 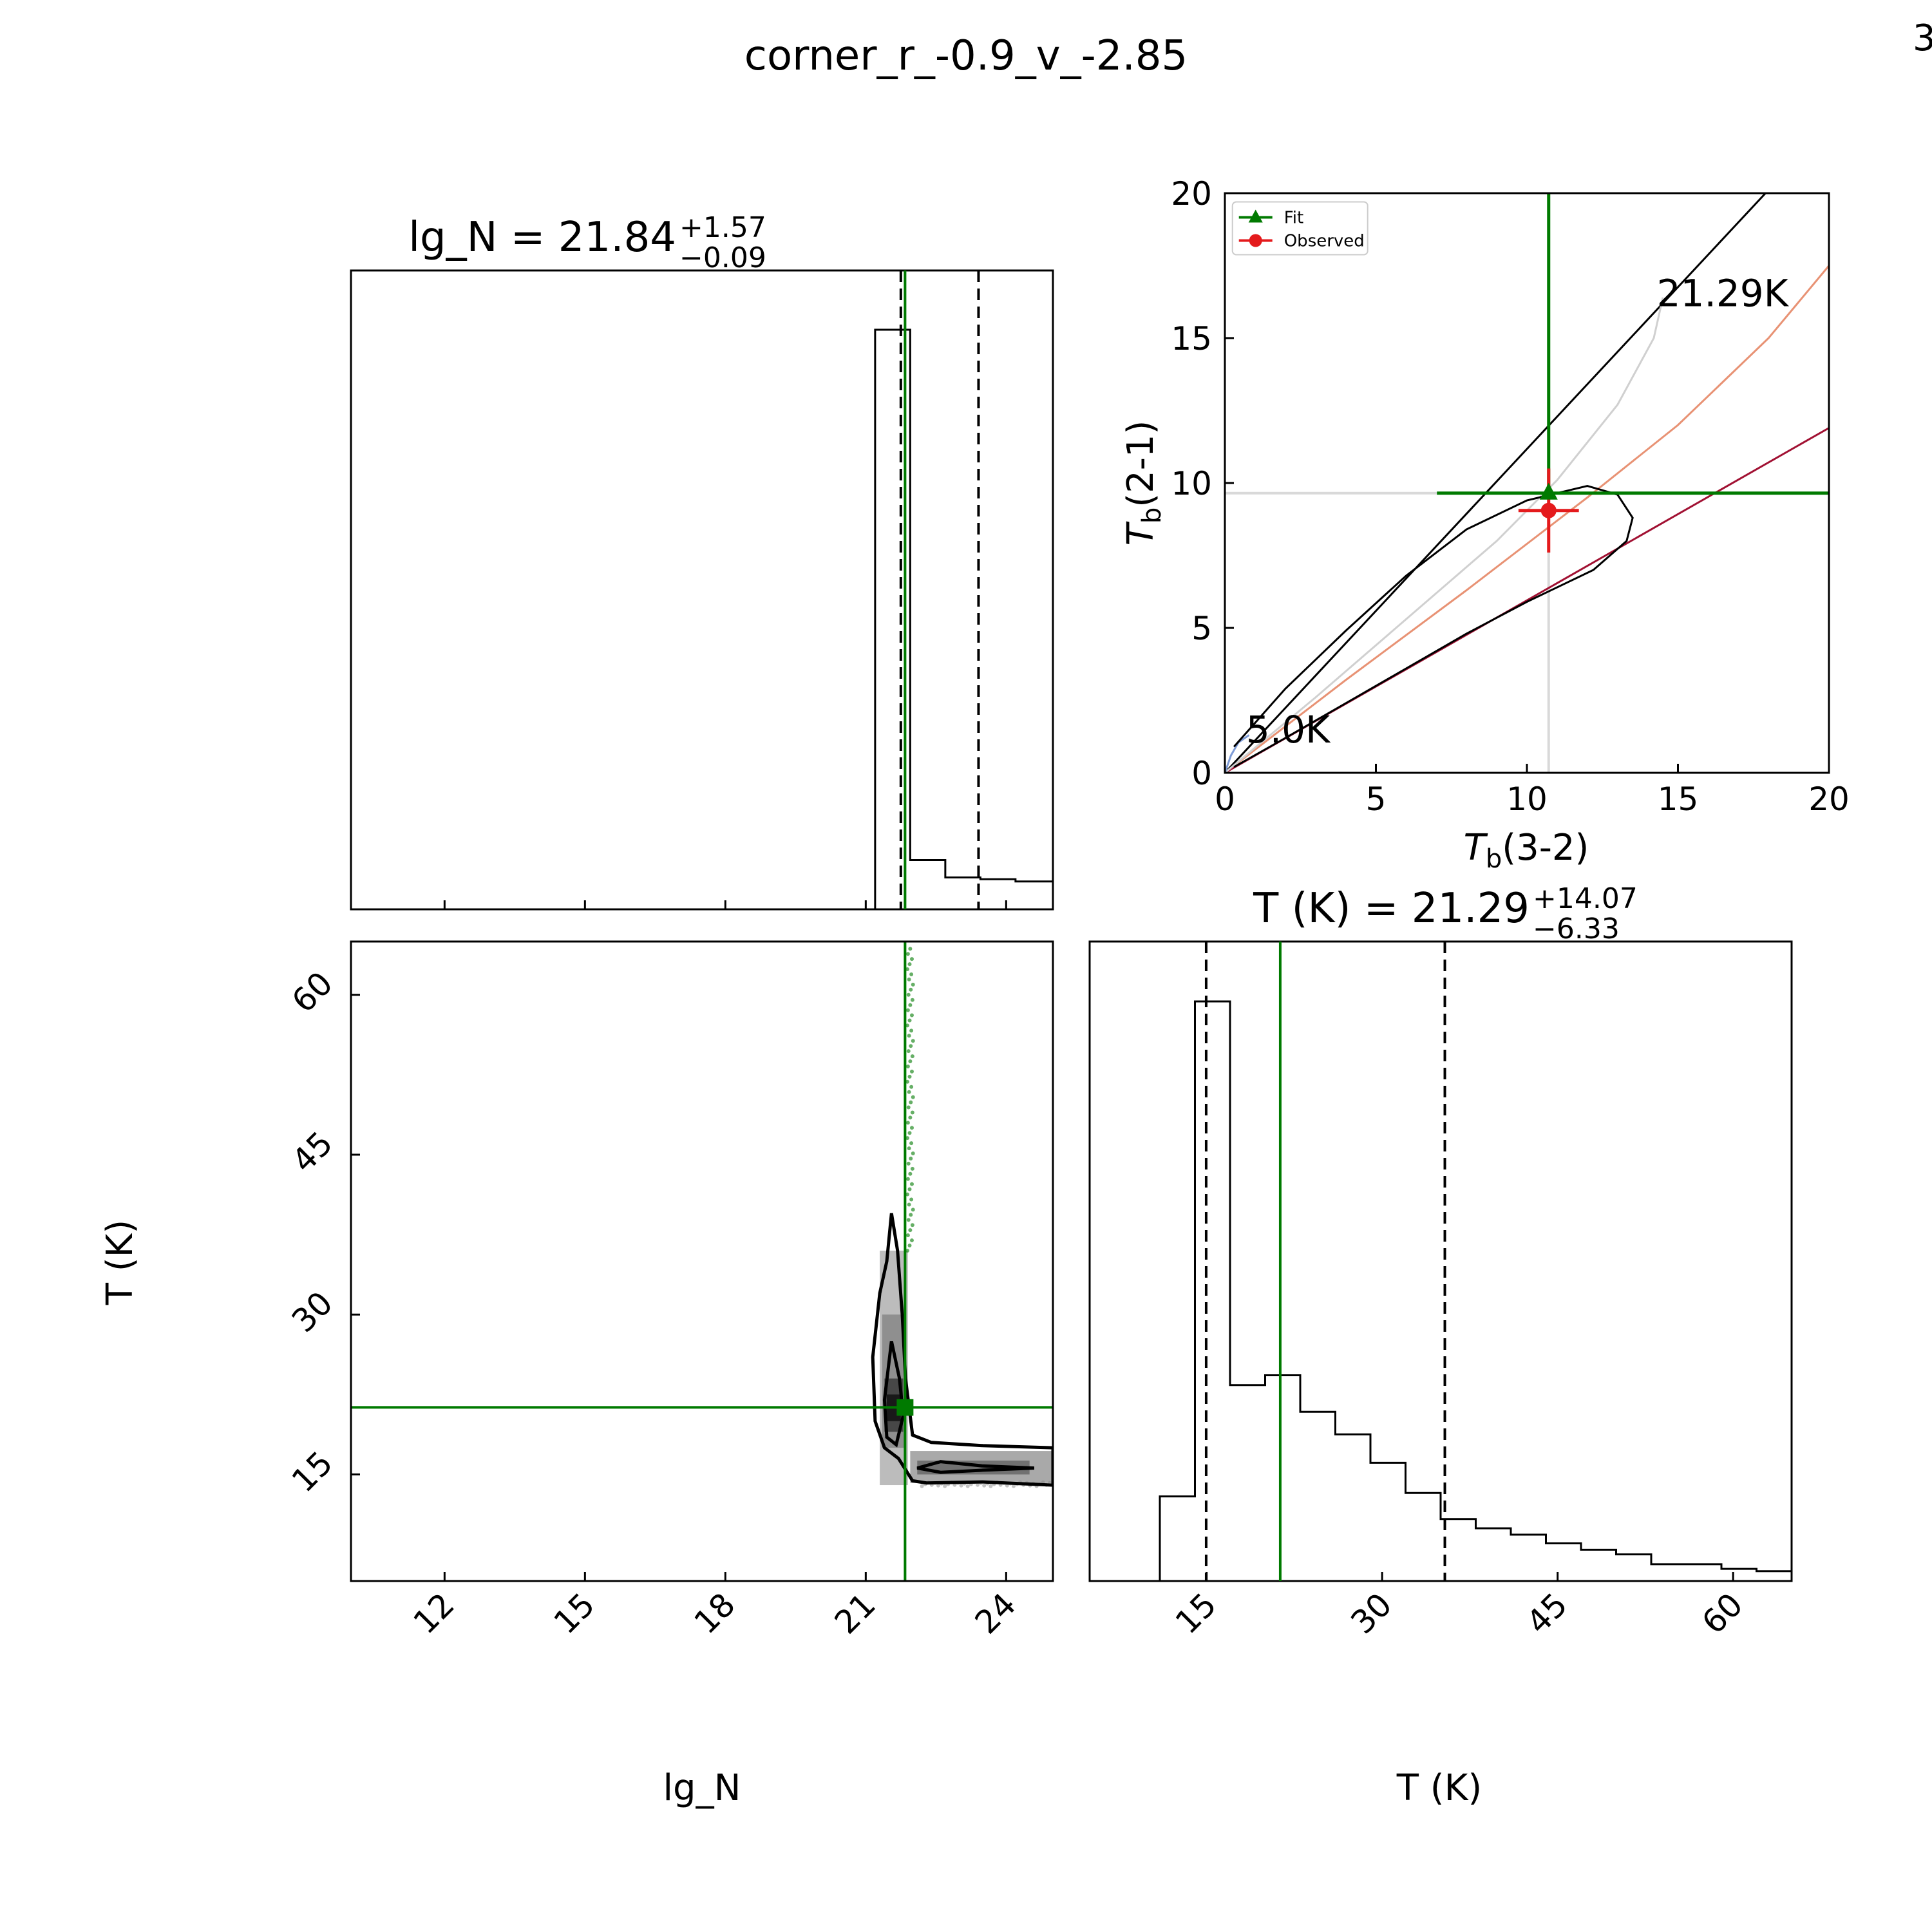 What do you see at coordinates (542, 238) in the screenshot?
I see `hist-lgN-title: lg_N = 21.84` at bounding box center [542, 238].